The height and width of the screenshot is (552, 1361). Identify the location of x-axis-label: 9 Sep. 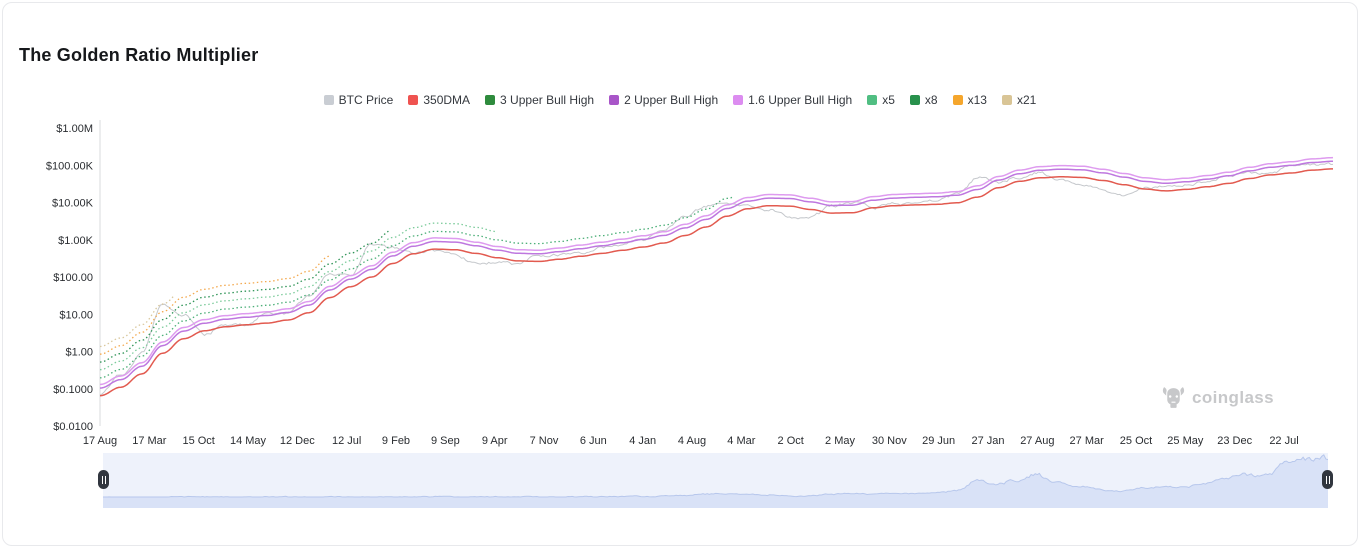
(445, 441).